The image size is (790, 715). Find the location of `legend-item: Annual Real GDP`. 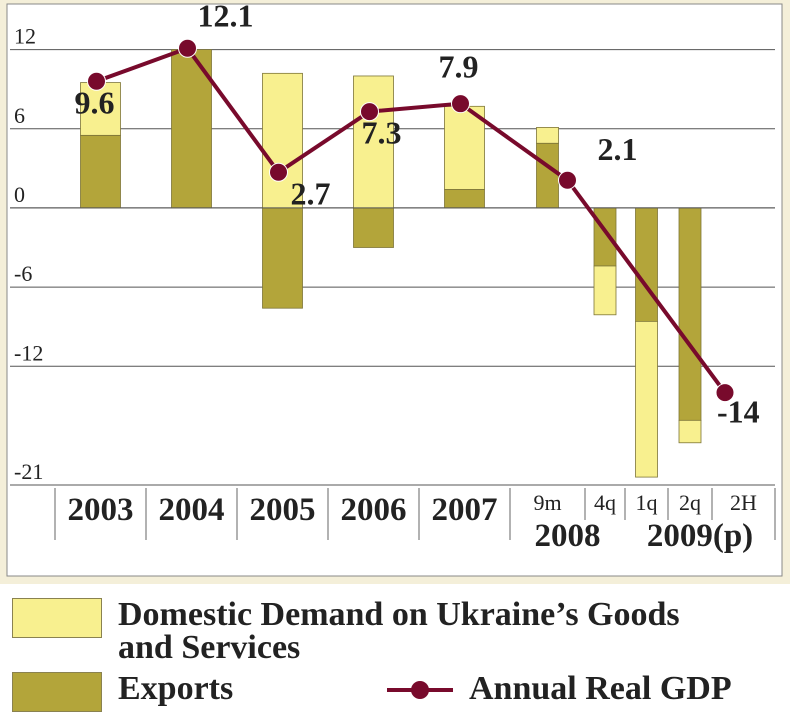

legend-item: Annual Real GDP is located at coordinates (558, 690).